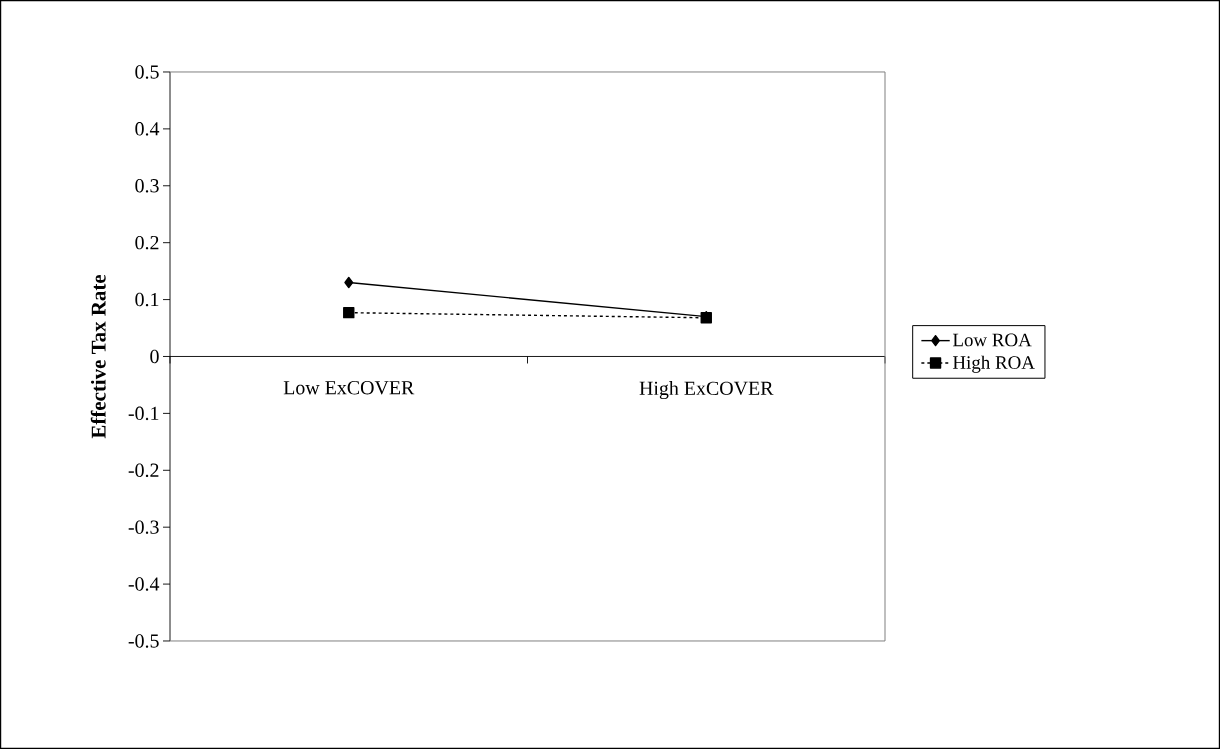  Describe the element at coordinates (147, 186) in the screenshot. I see `y-tick-label: 0.3` at that location.